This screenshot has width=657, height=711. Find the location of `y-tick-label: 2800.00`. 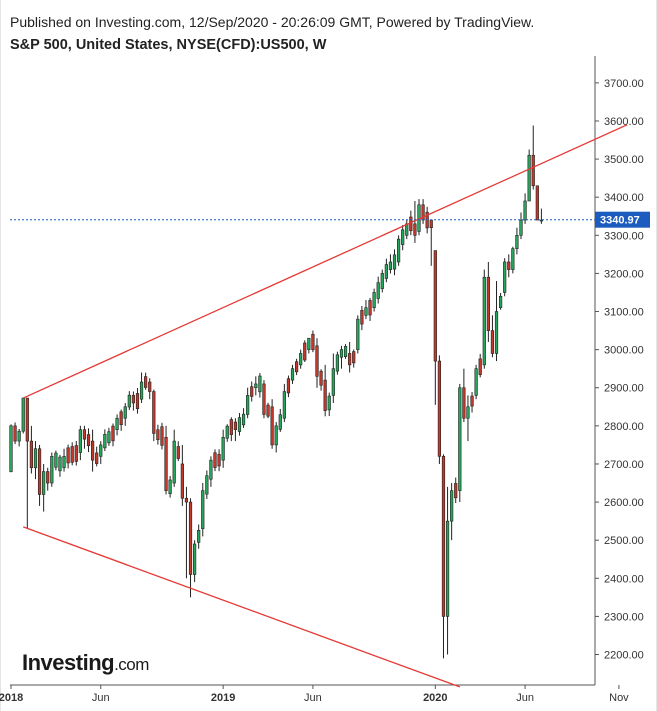

y-tick-label: 2800.00 is located at coordinates (624, 427).